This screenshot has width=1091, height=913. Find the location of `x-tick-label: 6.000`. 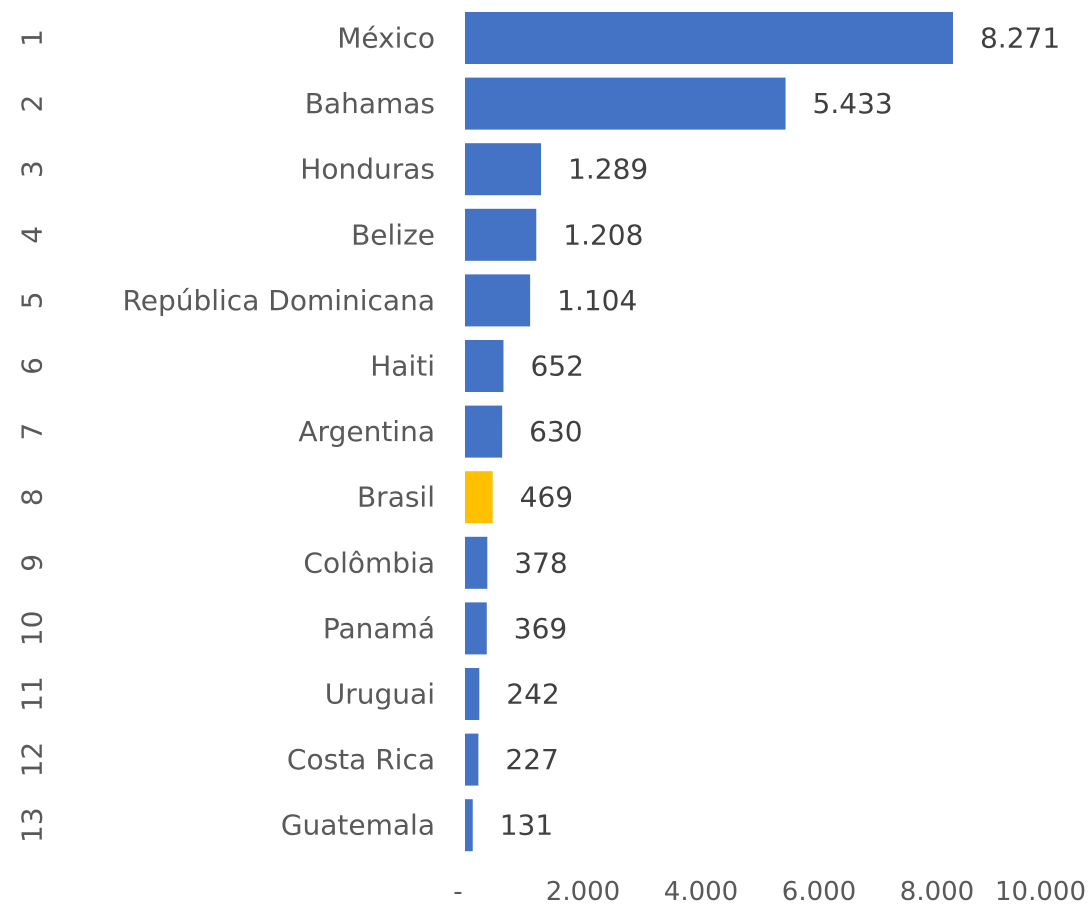

x-tick-label: 6.000 is located at coordinates (819, 892).